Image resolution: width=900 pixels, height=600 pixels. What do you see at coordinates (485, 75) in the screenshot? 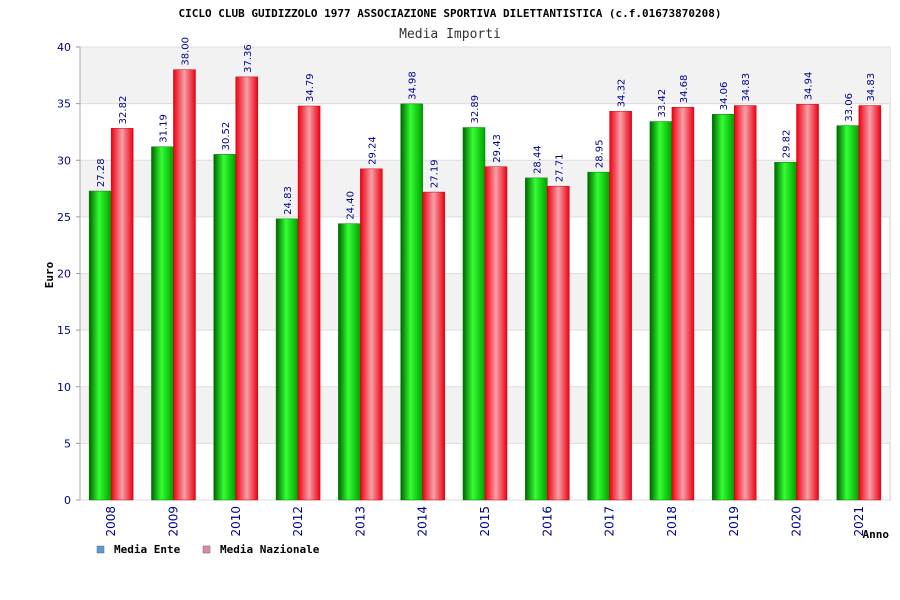
I see `plot-band` at bounding box center [485, 75].